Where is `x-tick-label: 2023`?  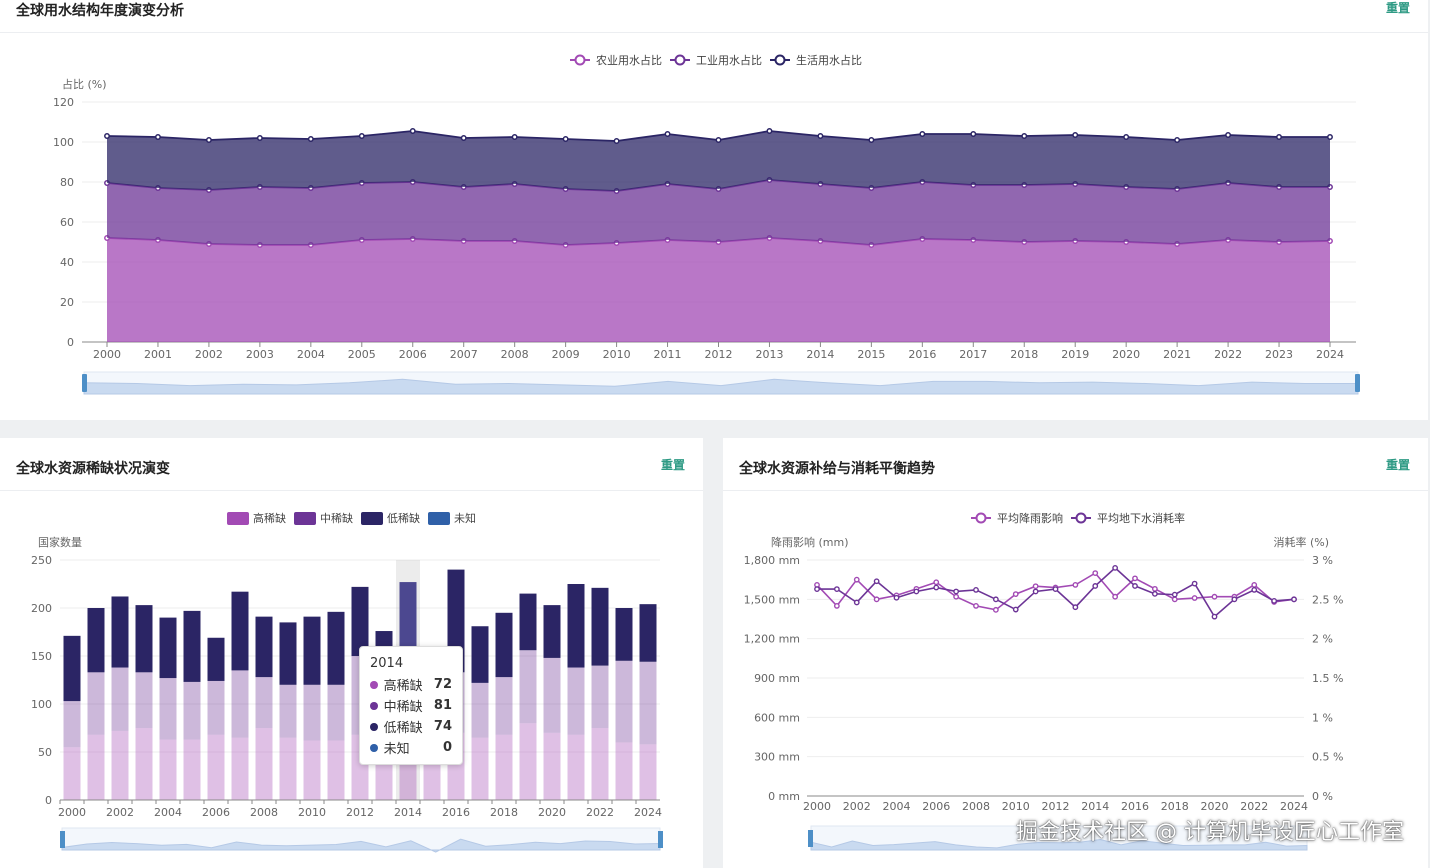
x-tick-label: 2023 is located at coordinates (1279, 354).